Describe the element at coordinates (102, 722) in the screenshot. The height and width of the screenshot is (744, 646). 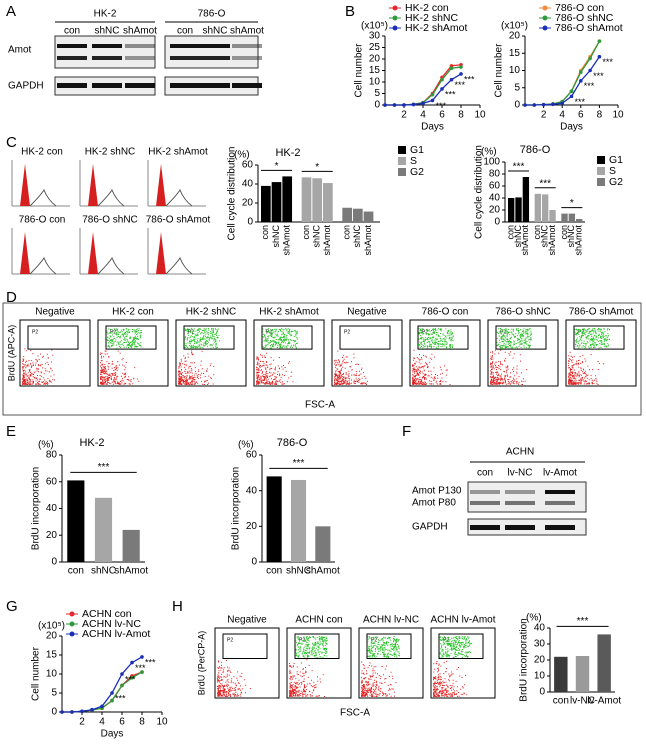
I see `x-tick-label: 4` at that location.